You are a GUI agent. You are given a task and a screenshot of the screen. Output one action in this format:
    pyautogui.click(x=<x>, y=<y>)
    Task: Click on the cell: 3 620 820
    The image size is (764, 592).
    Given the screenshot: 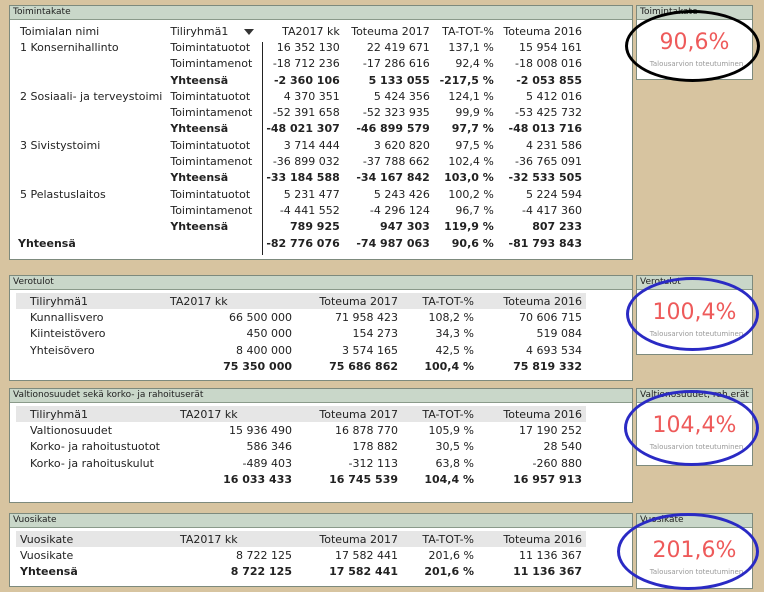 What is the action you would take?
    pyautogui.click(x=401, y=145)
    